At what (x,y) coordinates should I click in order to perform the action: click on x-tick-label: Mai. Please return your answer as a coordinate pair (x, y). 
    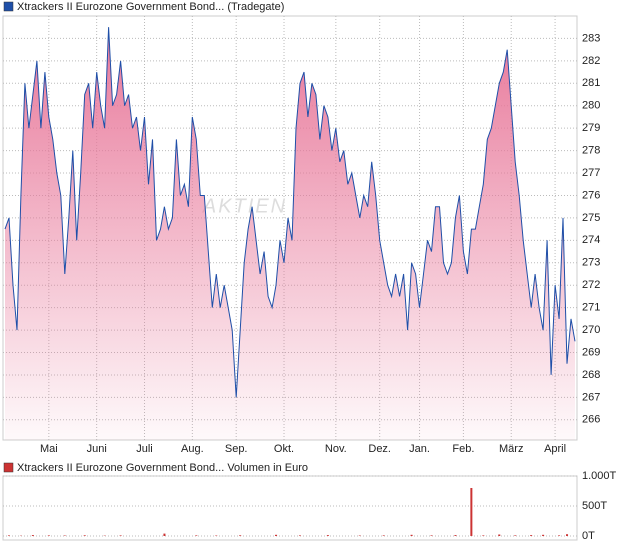
    Looking at the image, I should click on (49, 449).